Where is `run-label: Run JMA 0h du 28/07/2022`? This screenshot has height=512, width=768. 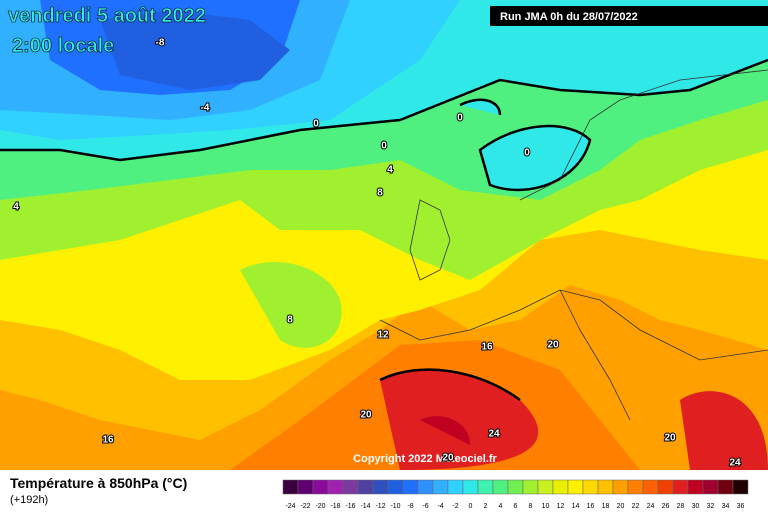
run-label: Run JMA 0h du 28/07/2022 is located at coordinates (569, 17).